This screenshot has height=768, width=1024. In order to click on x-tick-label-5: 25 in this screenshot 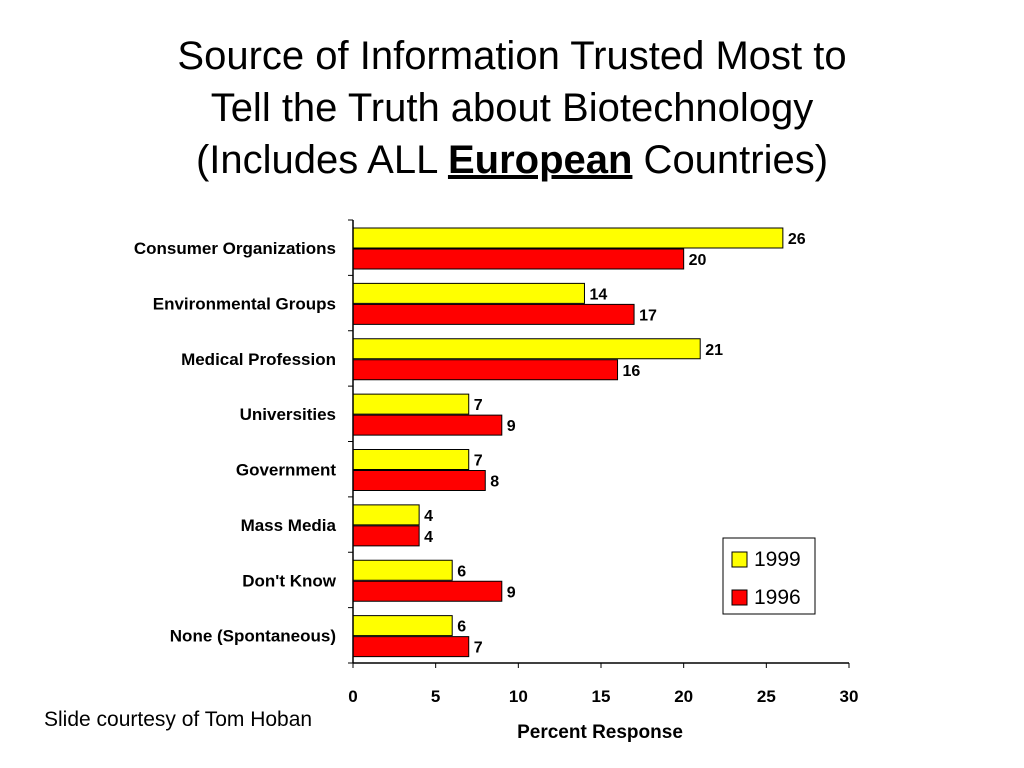, I will do `click(766, 696)`.